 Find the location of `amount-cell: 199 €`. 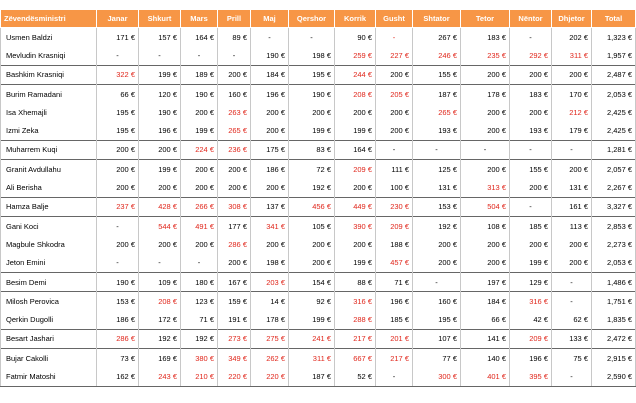

amount-cell: 199 € is located at coordinates (159, 169).